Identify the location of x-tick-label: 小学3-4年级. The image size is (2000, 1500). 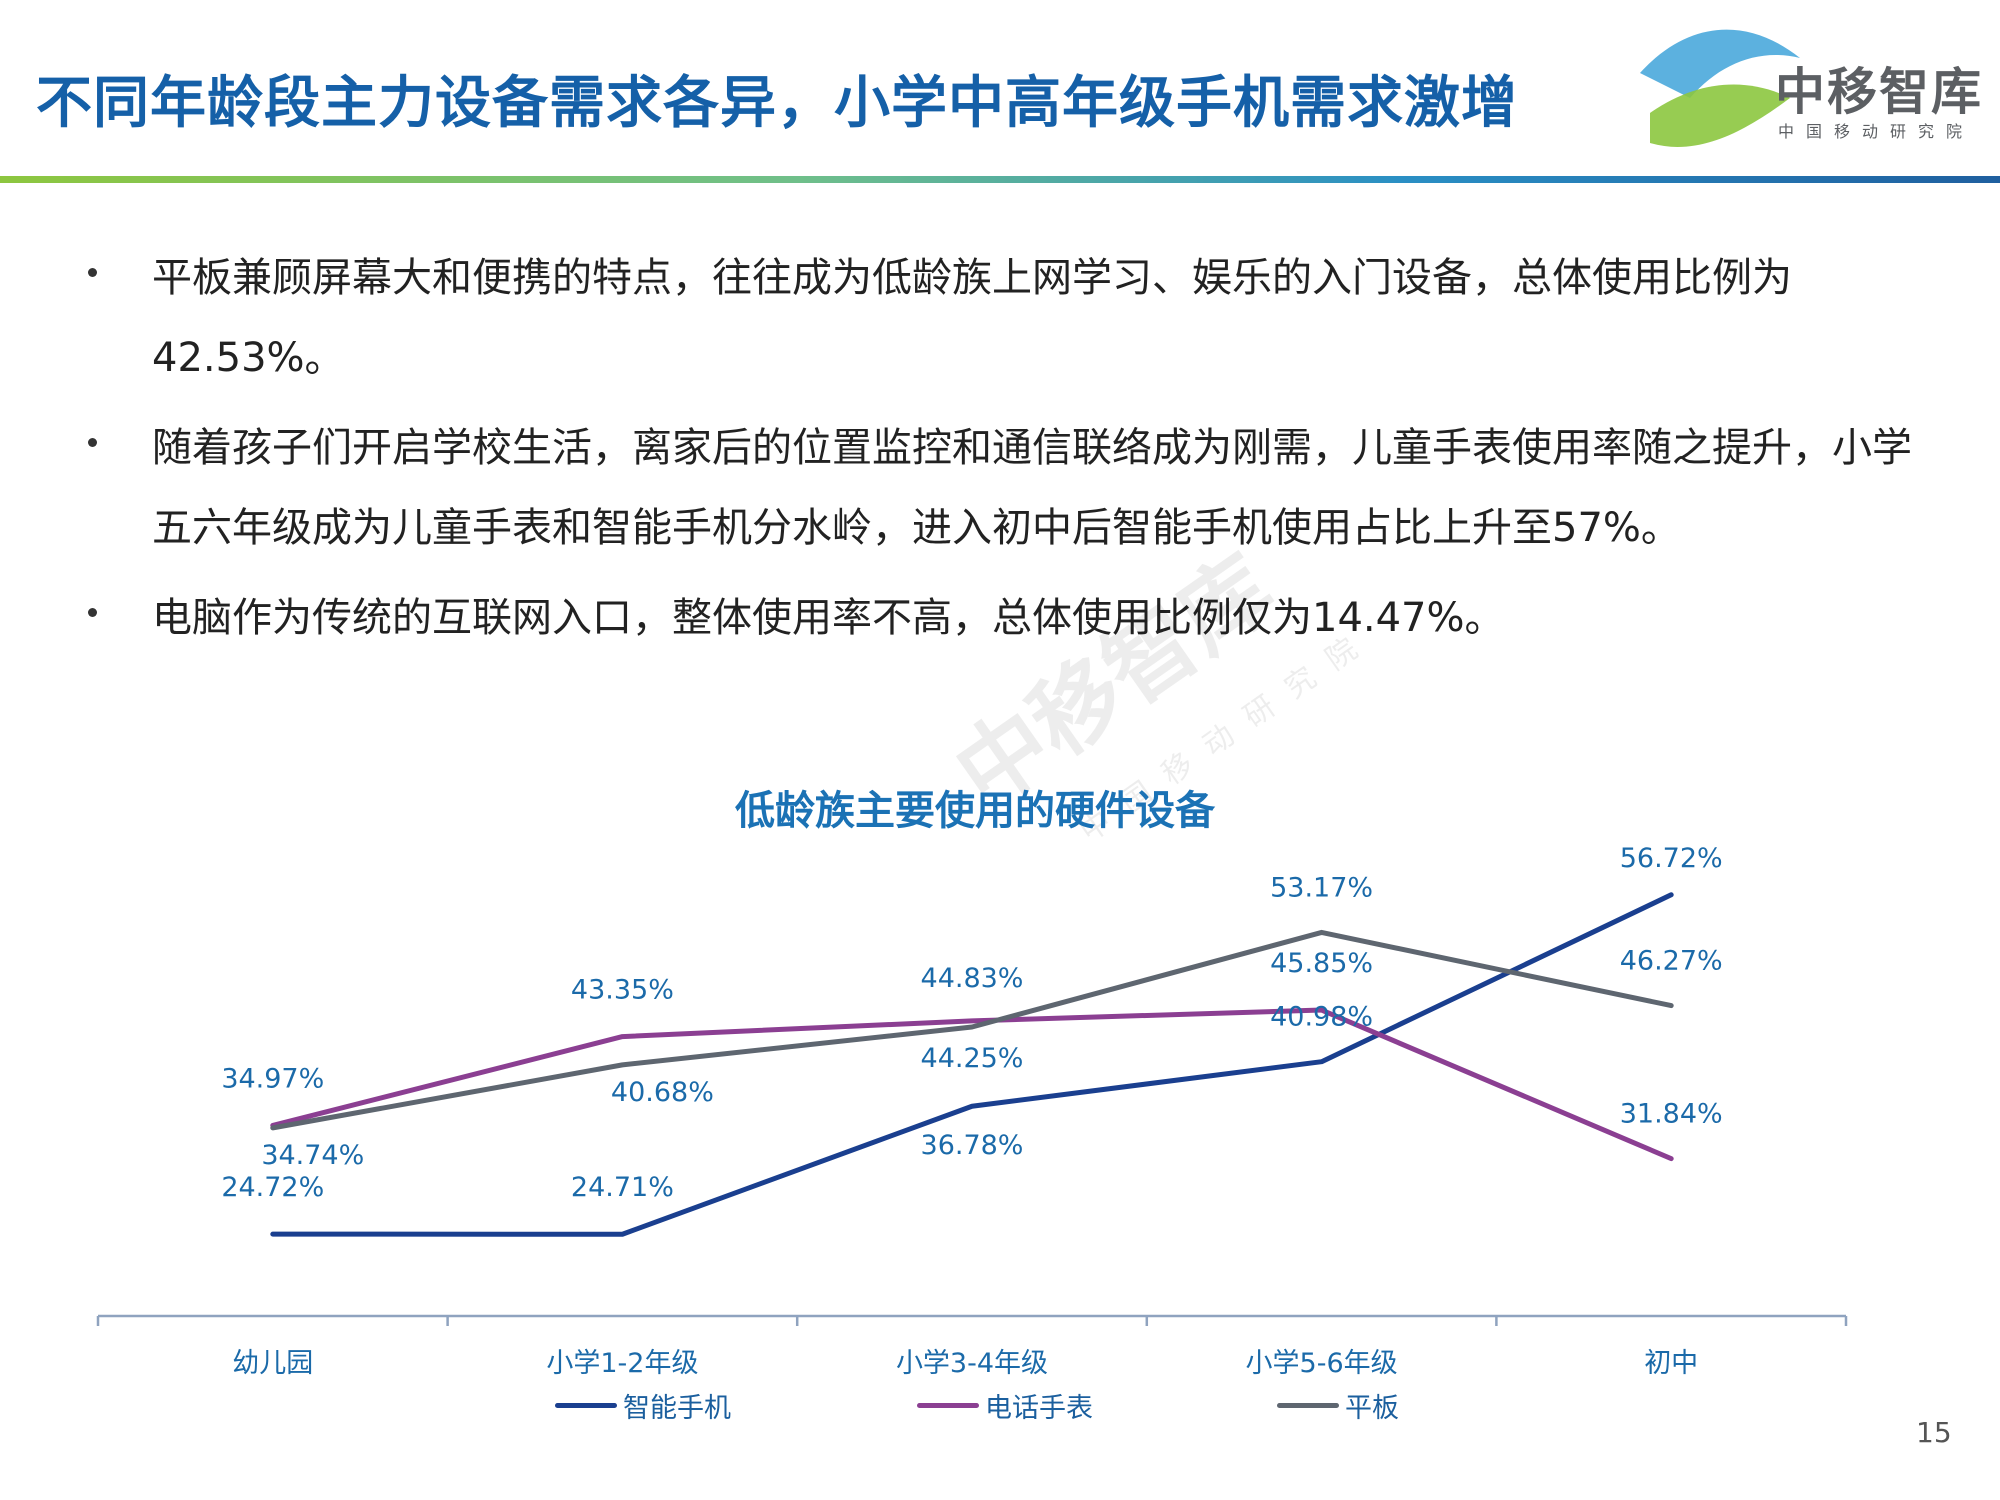
(972, 1363).